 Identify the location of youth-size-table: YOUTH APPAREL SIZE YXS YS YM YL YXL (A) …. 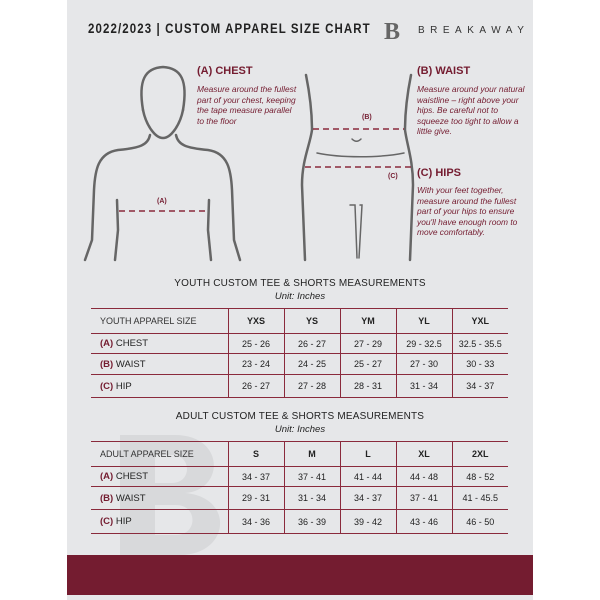
(299, 353).